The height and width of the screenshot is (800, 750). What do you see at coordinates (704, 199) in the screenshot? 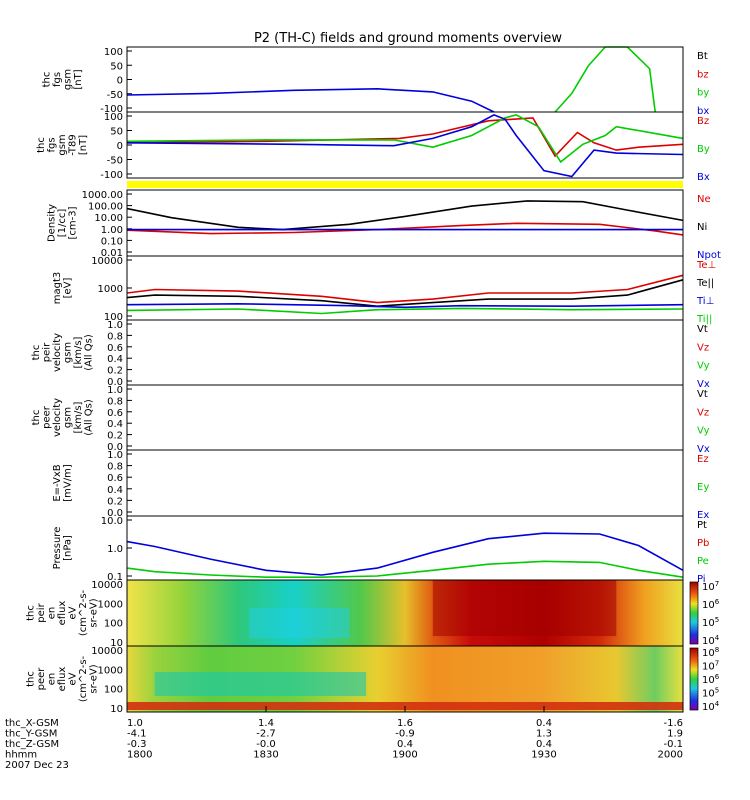
I see `legend-entry: Ne` at bounding box center [704, 199].